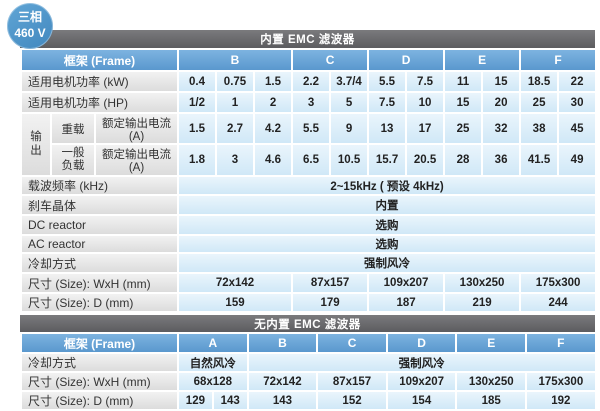  I want to click on hp-value: 1/2, so click(197, 102).